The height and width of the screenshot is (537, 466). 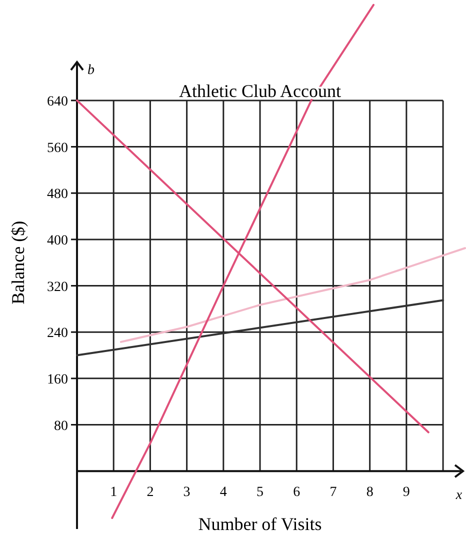 I want to click on y-tick-label: 160, so click(x=57, y=380).